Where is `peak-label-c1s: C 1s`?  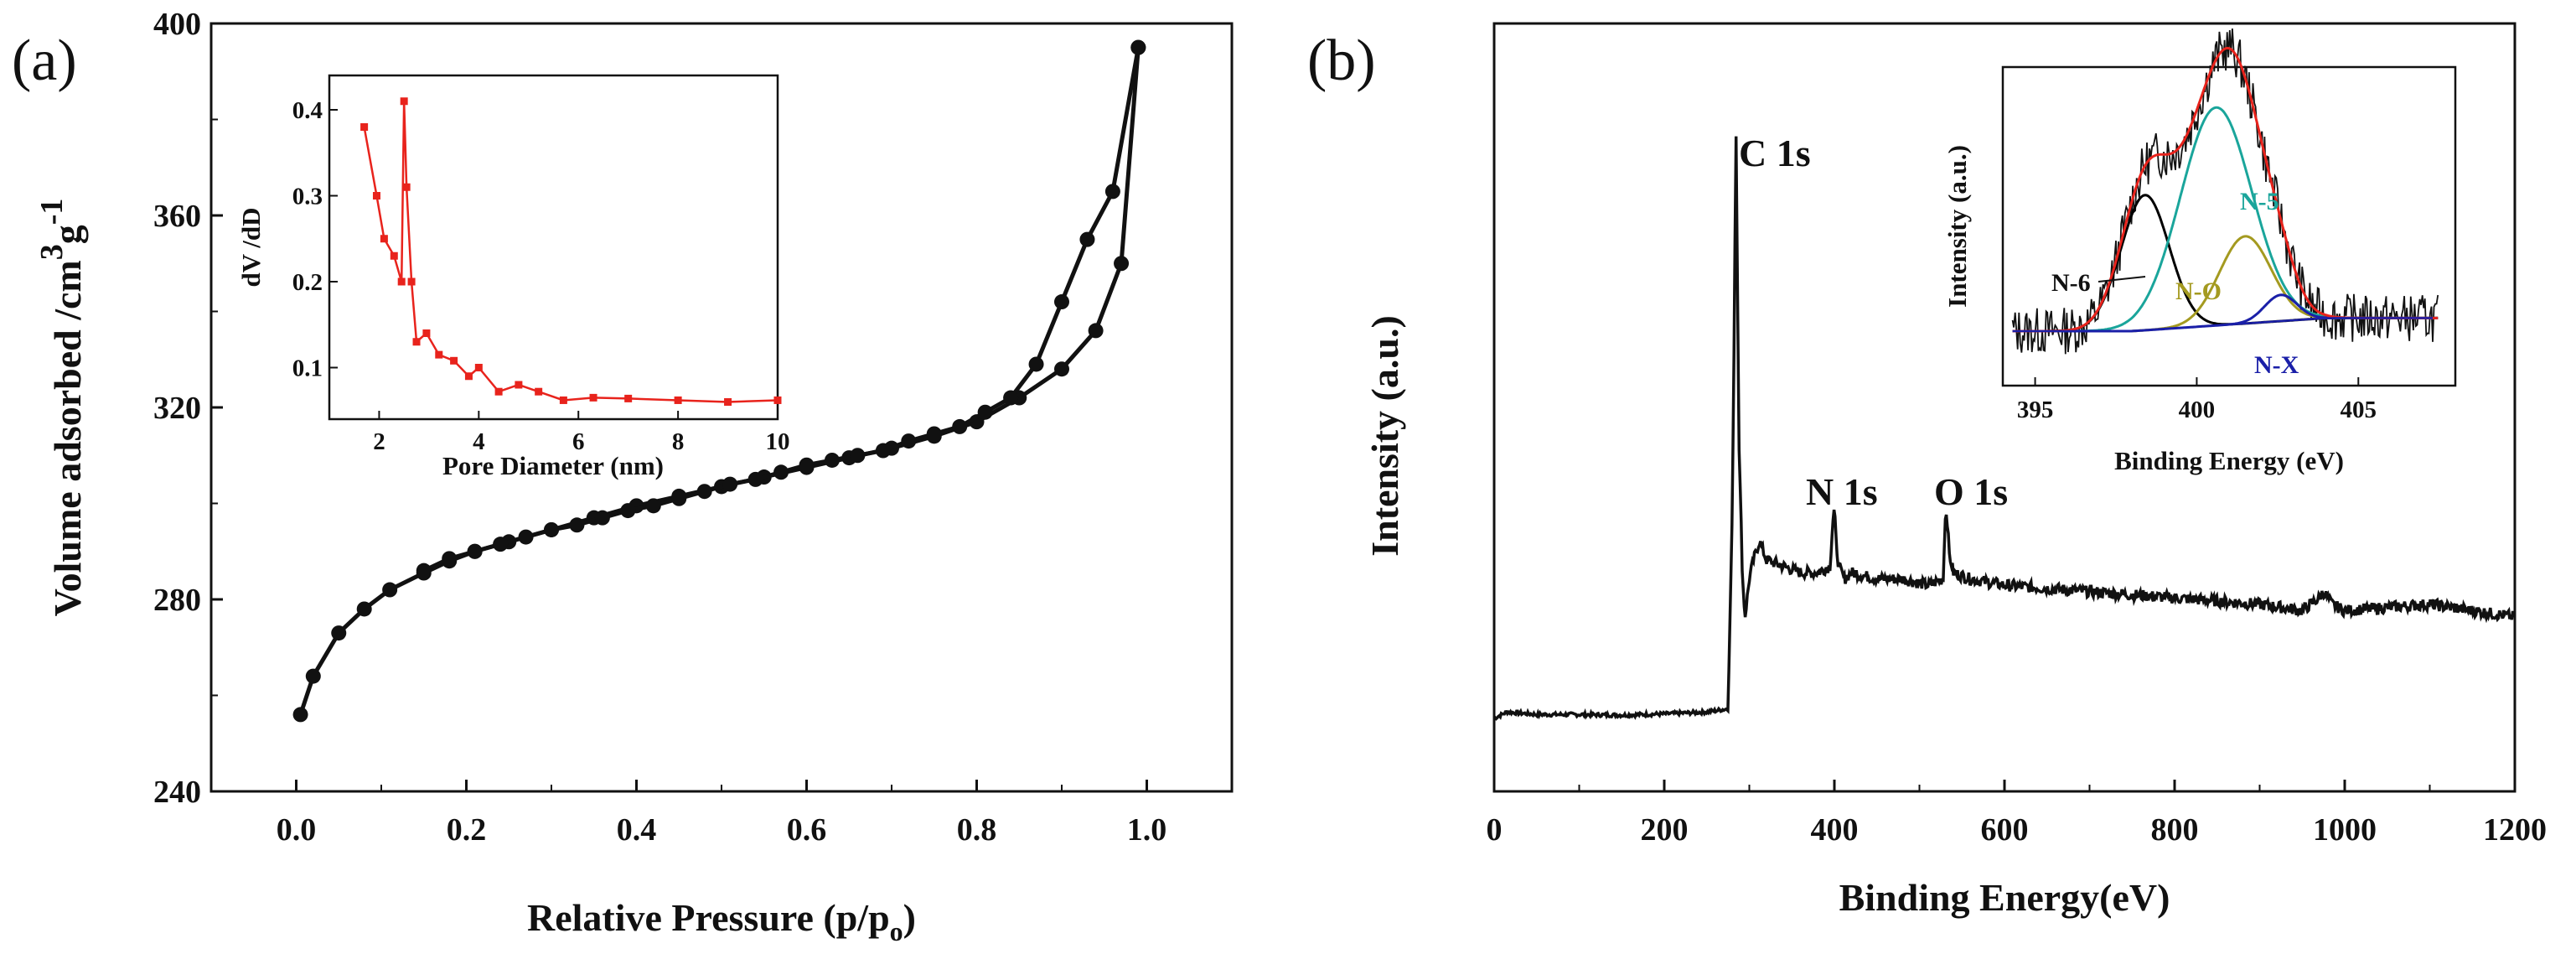
peak-label-c1s: C 1s is located at coordinates (1775, 153).